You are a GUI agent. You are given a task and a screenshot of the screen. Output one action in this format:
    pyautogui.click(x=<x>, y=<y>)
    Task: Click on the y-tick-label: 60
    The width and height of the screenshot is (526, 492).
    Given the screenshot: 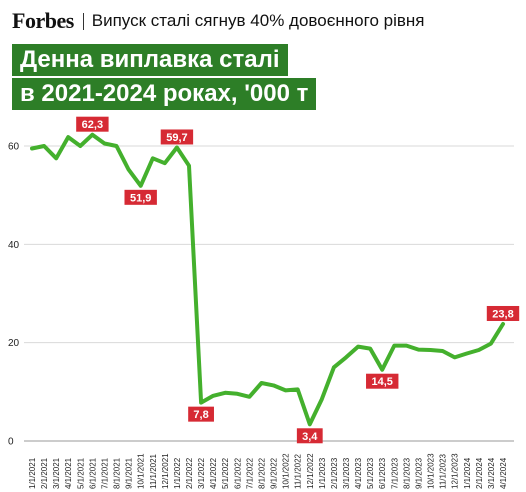 What is the action you would take?
    pyautogui.click(x=14, y=147)
    